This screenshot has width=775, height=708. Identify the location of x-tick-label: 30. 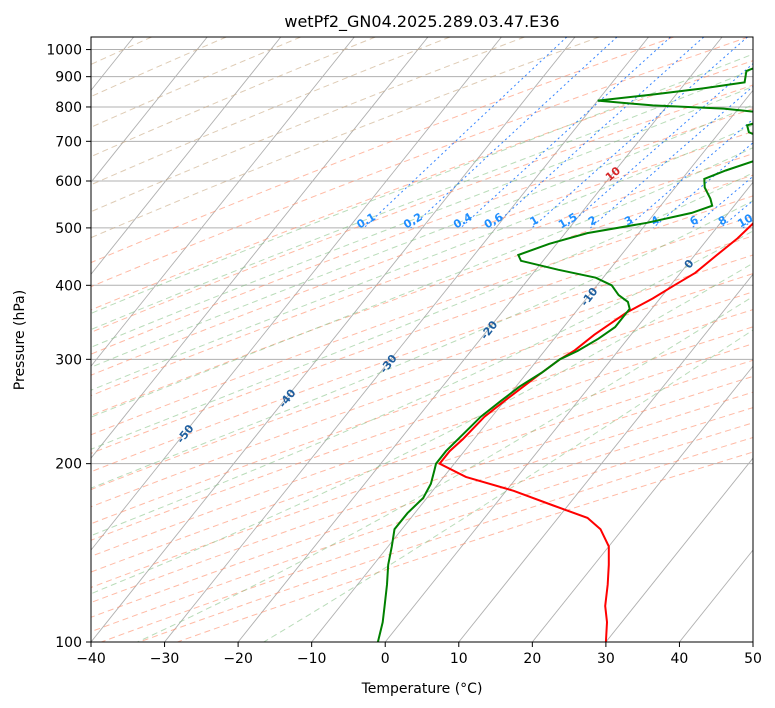
(606, 659).